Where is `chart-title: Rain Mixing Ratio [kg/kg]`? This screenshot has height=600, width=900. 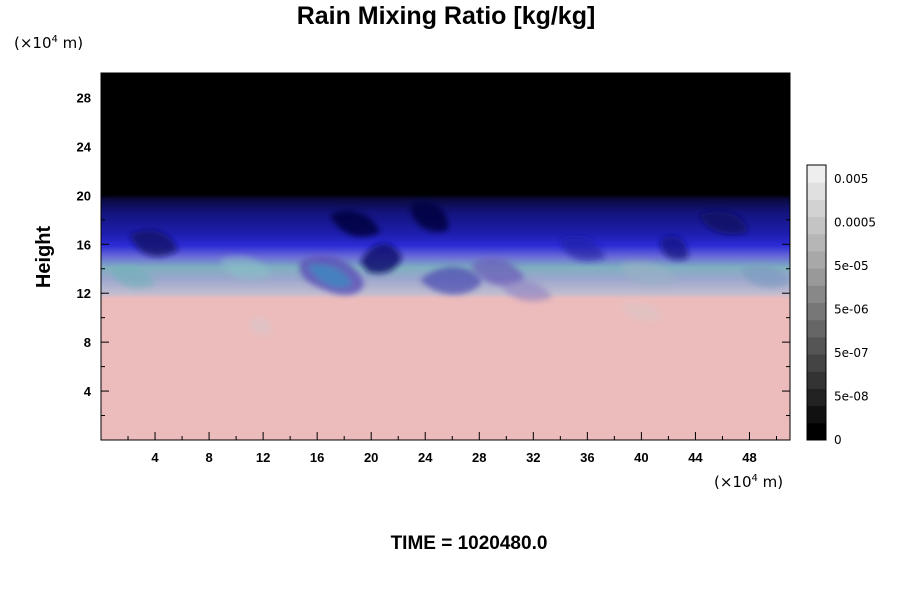
chart-title: Rain Mixing Ratio [kg/kg] is located at coordinates (446, 16).